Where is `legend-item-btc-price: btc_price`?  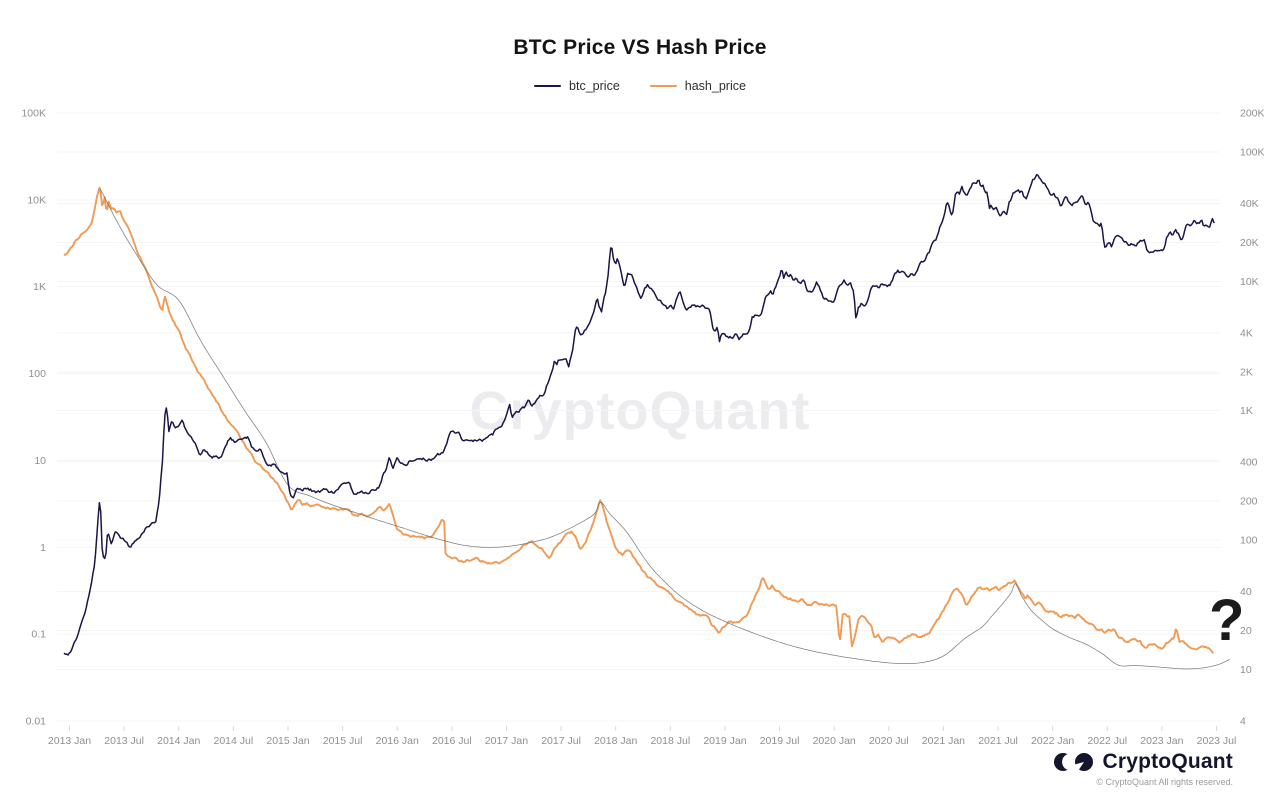 legend-item-btc-price: btc_price is located at coordinates (577, 86).